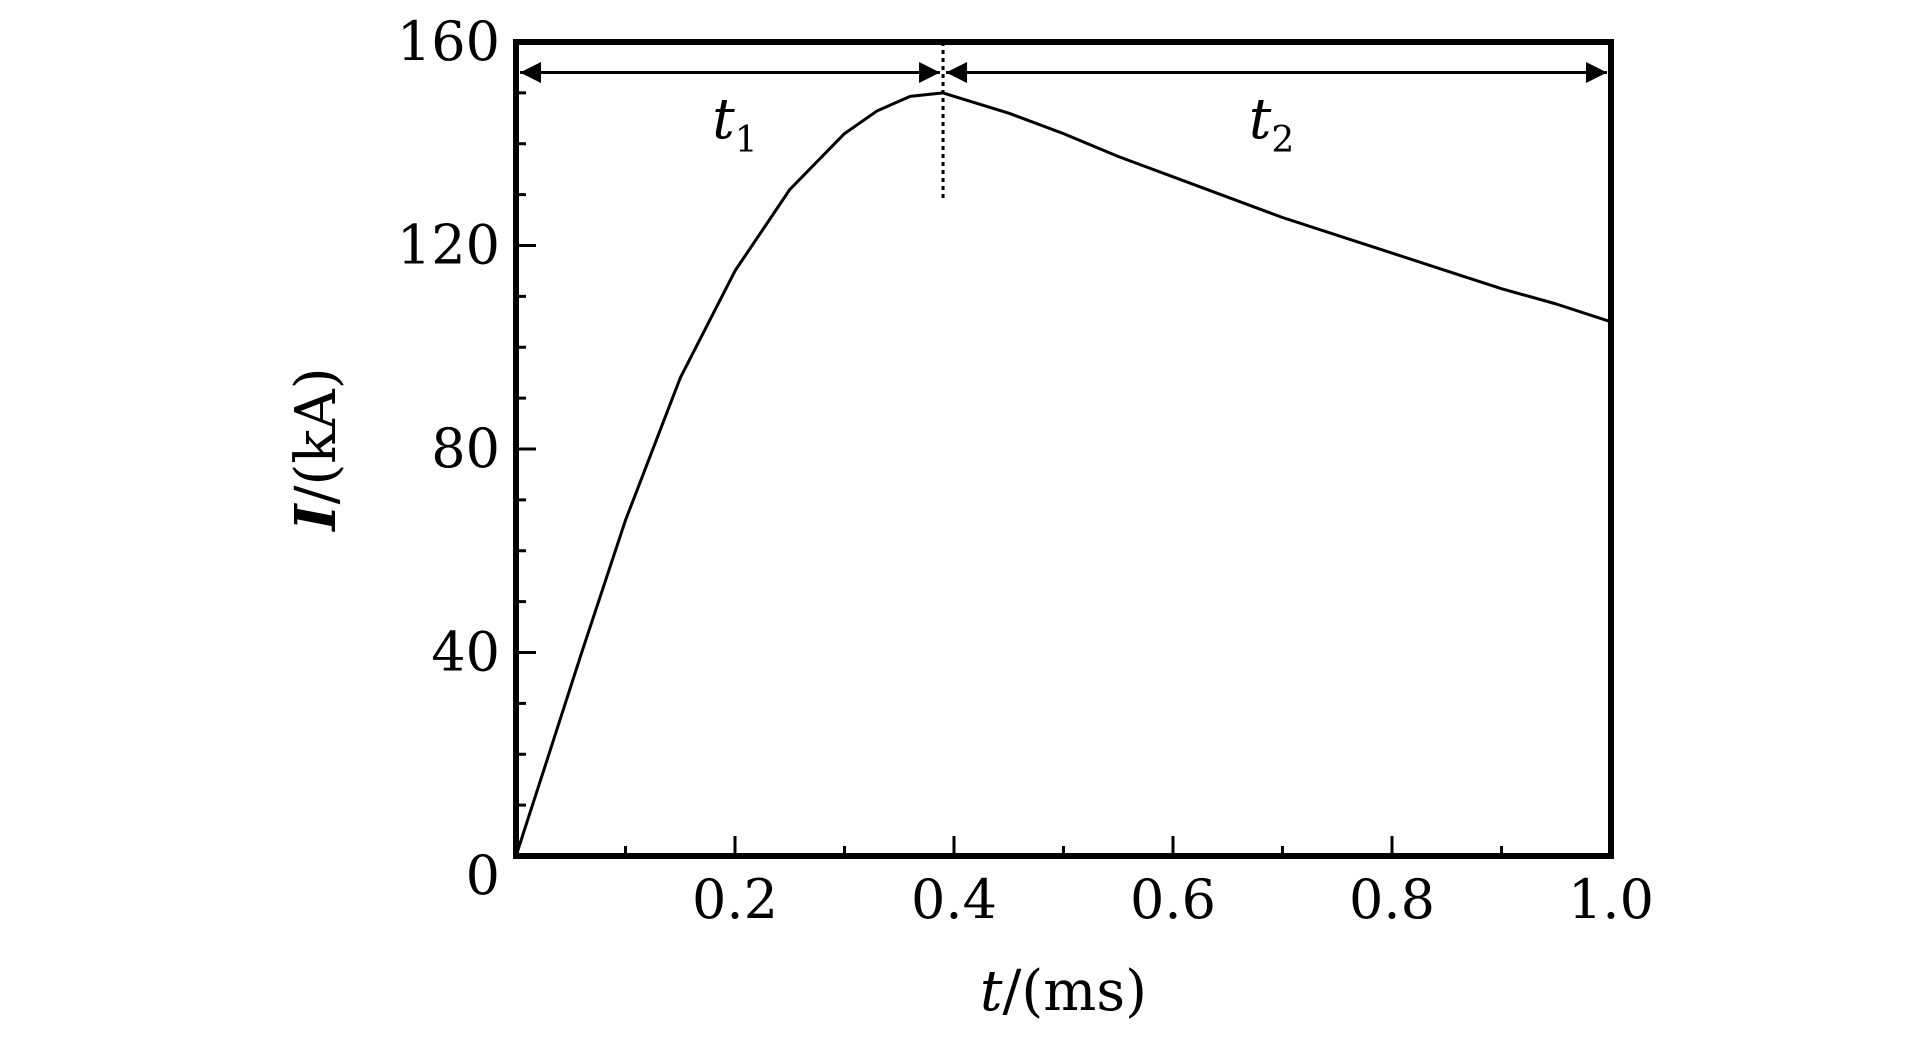 The image size is (1923, 1044). I want to click on interval-label-t2: t2, so click(1271, 124).